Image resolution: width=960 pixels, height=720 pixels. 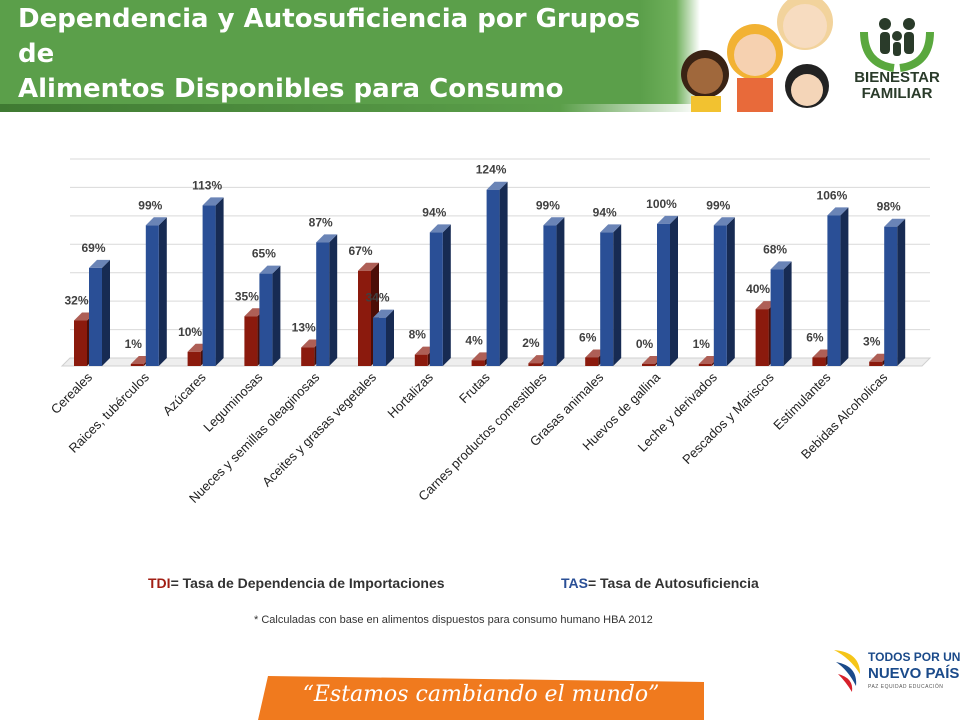 I want to click on category-label: Hortalizas, so click(x=410, y=395).